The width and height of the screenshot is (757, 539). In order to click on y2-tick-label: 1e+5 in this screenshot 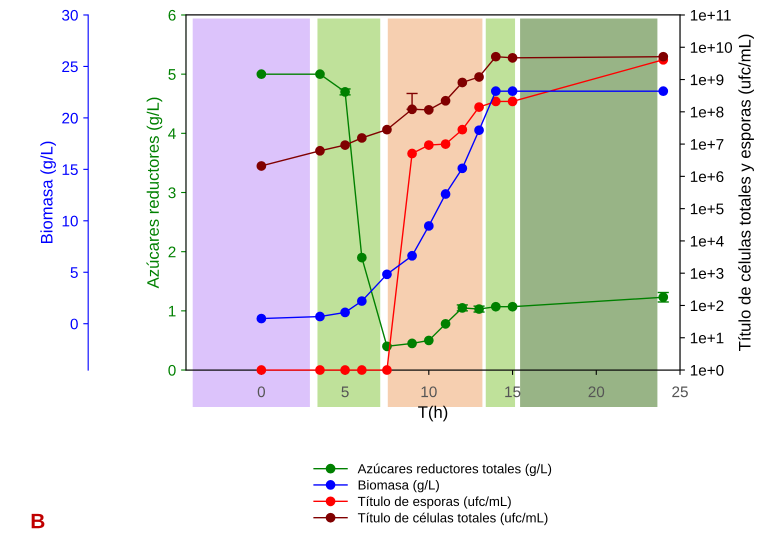, I will do `click(707, 209)`.